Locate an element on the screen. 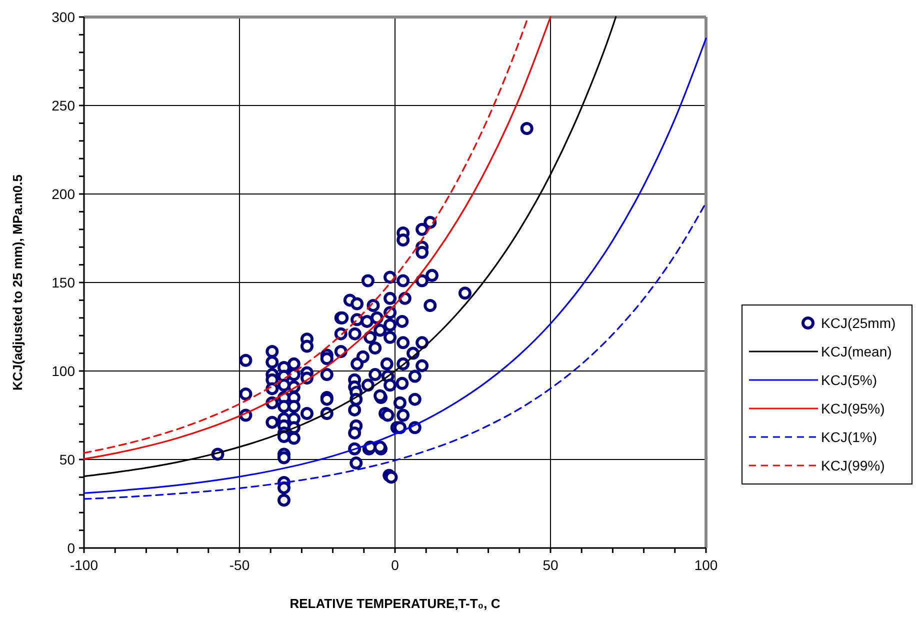  y-tick-label: 250 is located at coordinates (64, 106).